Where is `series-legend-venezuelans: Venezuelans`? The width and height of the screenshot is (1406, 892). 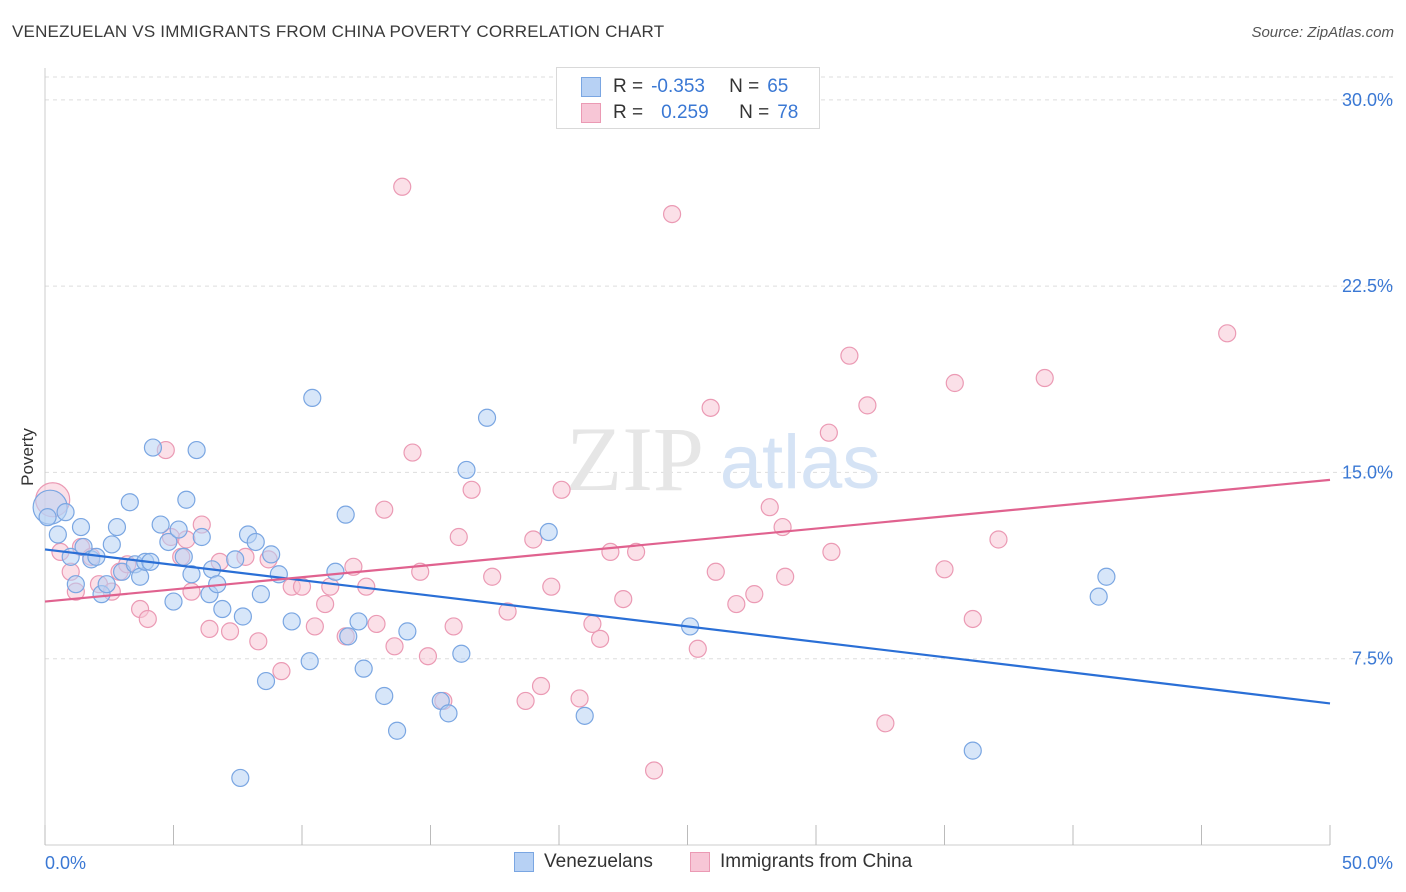 series-legend-venezuelans: Venezuelans is located at coordinates (583, 862).